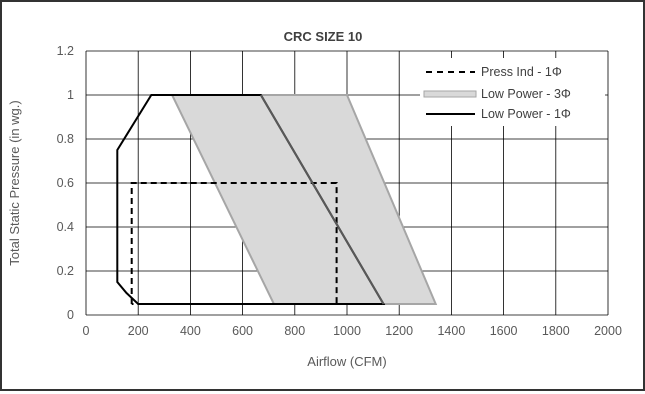 Image resolution: width=645 pixels, height=394 pixels. Describe the element at coordinates (608, 331) in the screenshot. I see `x-tick-label: 2000` at that location.